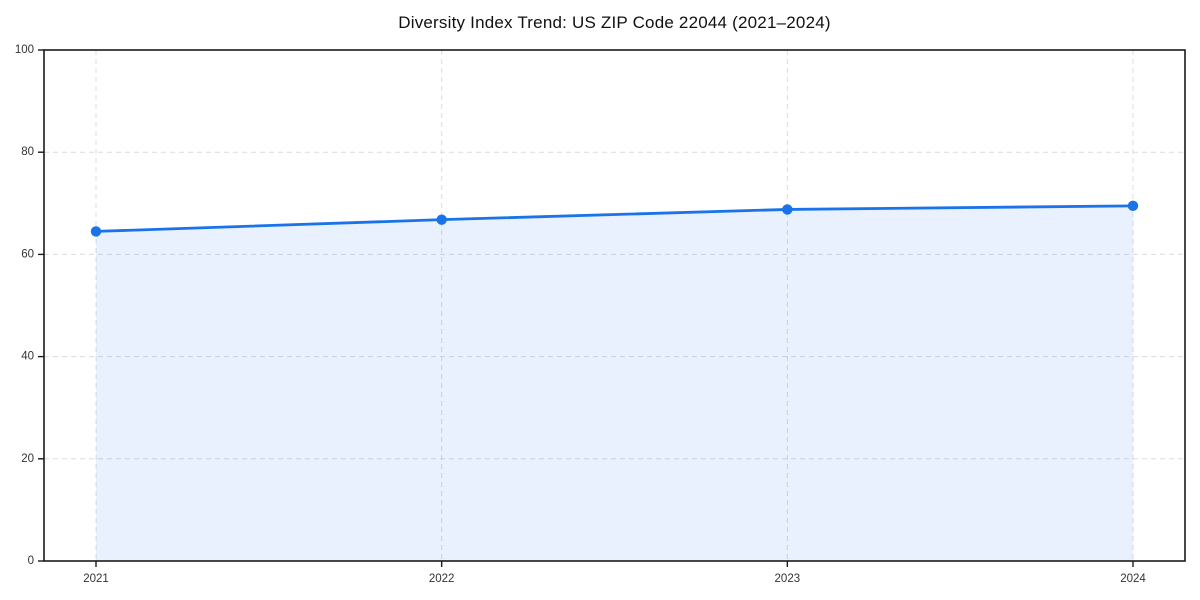 The image size is (1200, 600). What do you see at coordinates (441, 219) in the screenshot?
I see `data-point-2022` at bounding box center [441, 219].